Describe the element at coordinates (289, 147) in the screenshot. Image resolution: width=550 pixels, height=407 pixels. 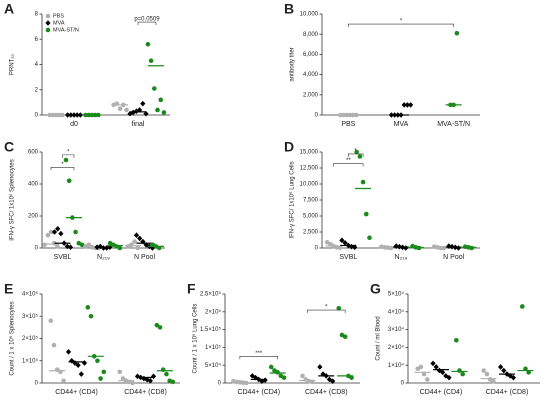
I see `panel-label: D` at that location.